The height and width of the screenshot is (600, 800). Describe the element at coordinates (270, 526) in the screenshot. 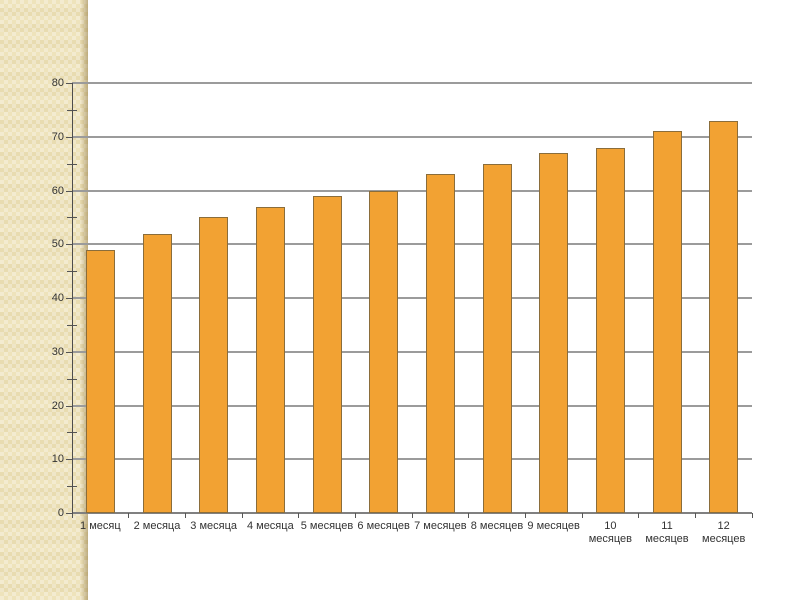

I see `x-axis-label: 4 месяца` at that location.